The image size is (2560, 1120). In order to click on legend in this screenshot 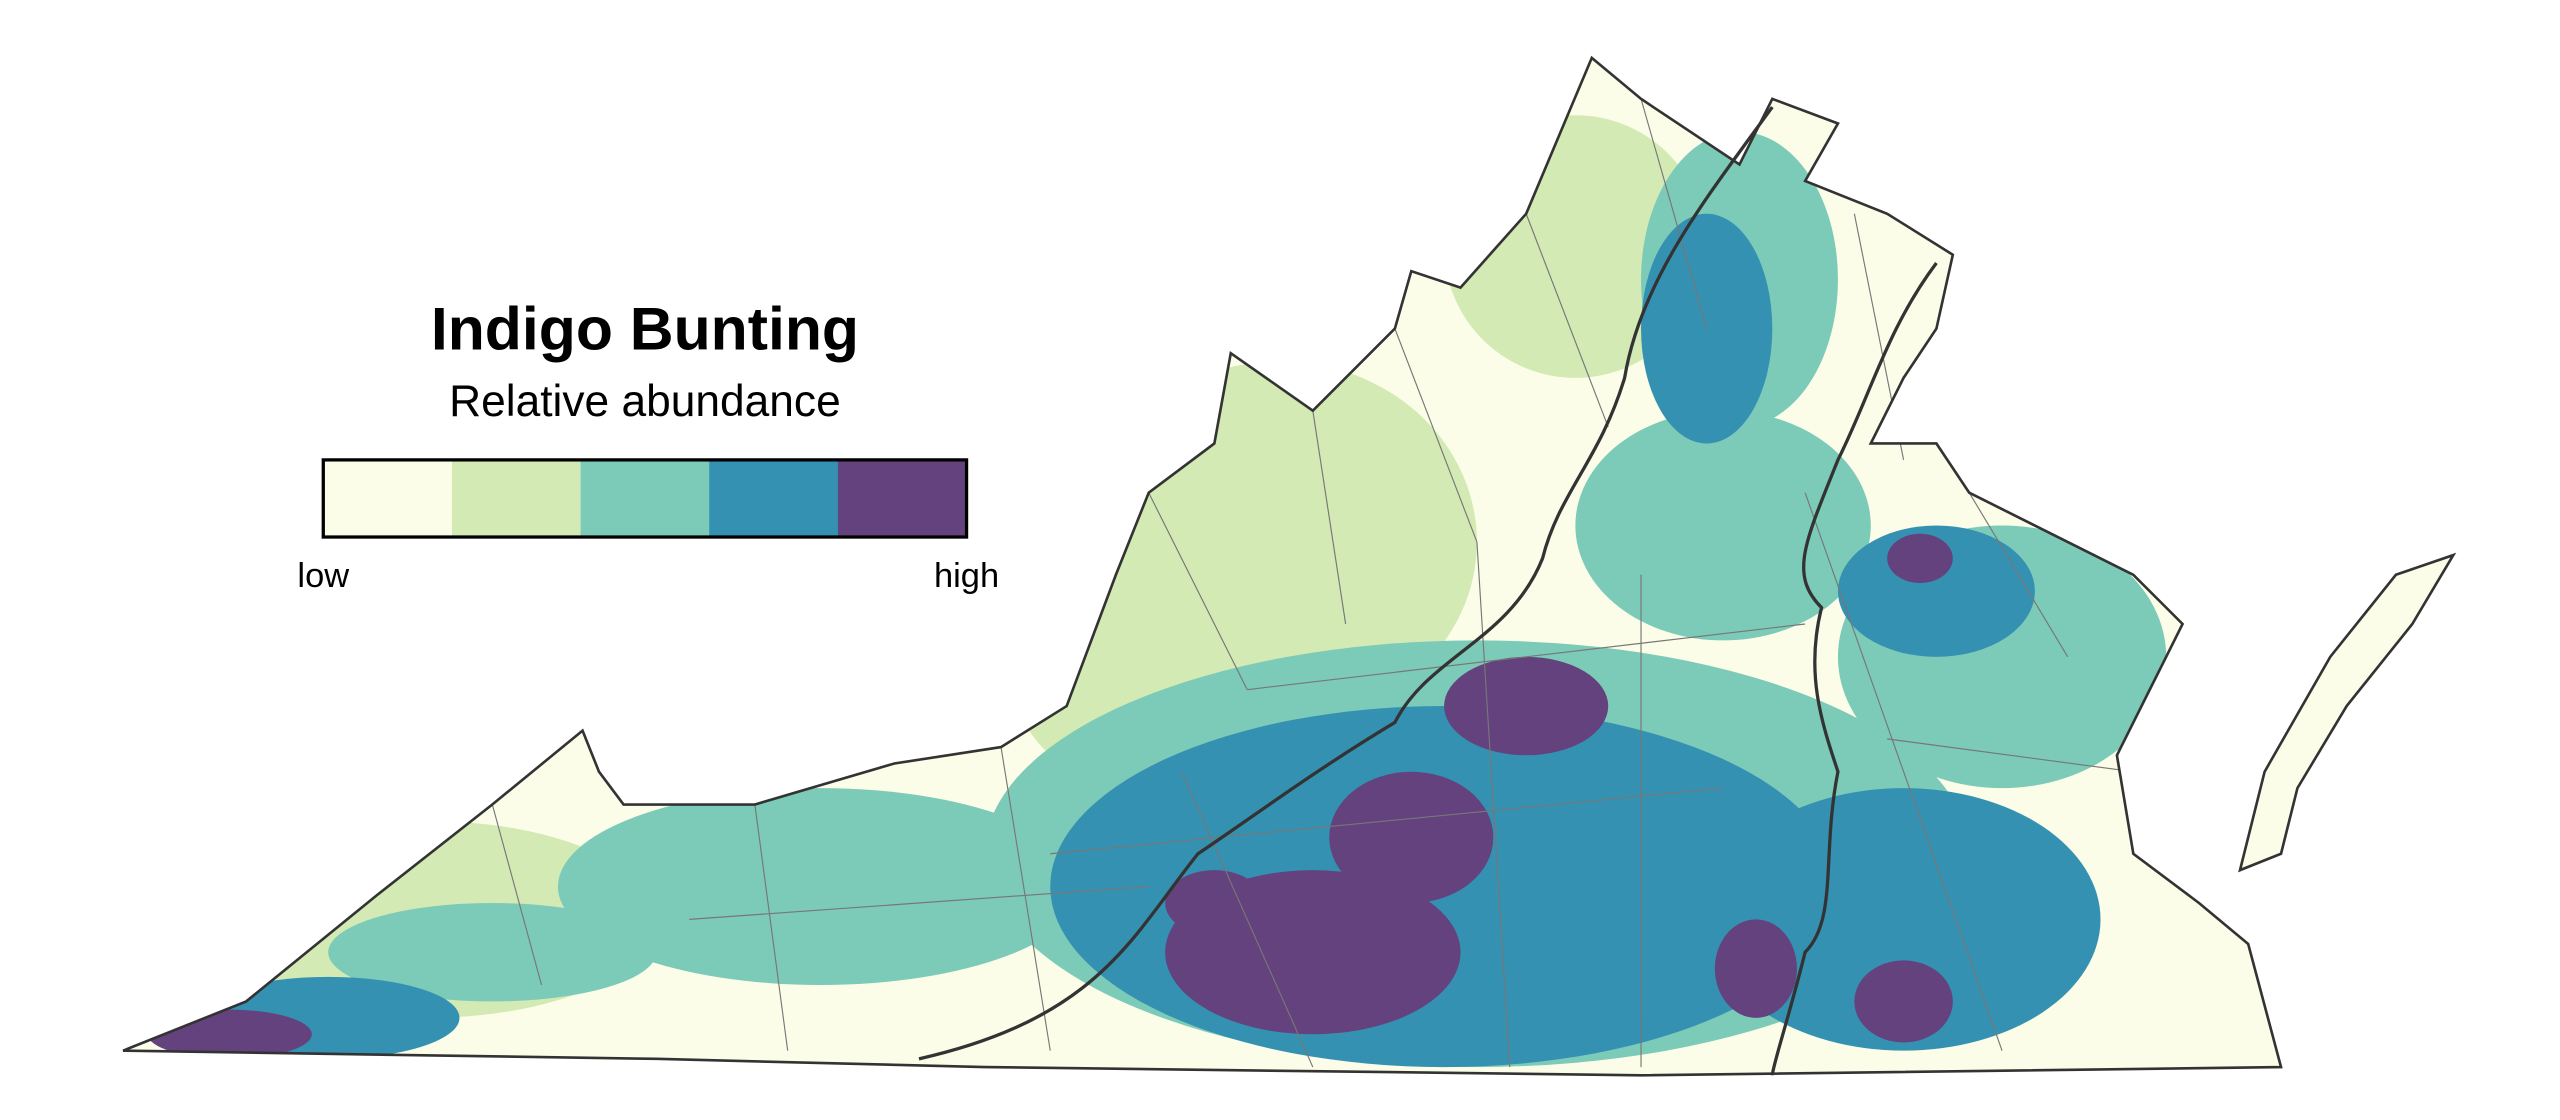, I will do `click(645, 498)`.